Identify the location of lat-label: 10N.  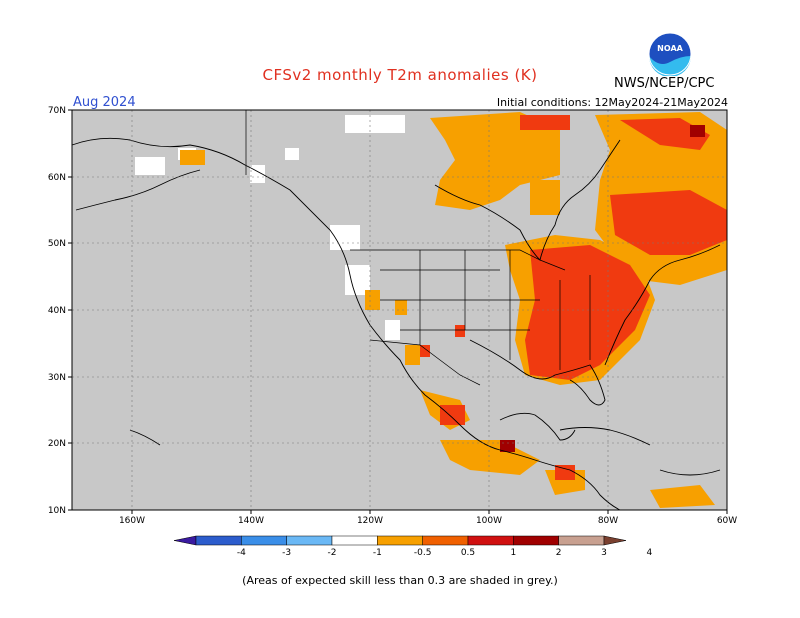
(57, 511).